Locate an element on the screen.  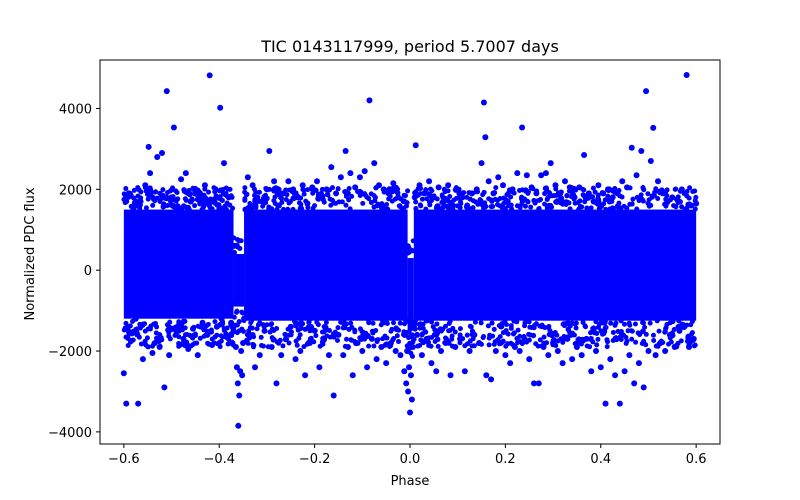
x-axis-label: Phase is located at coordinates (410, 481).